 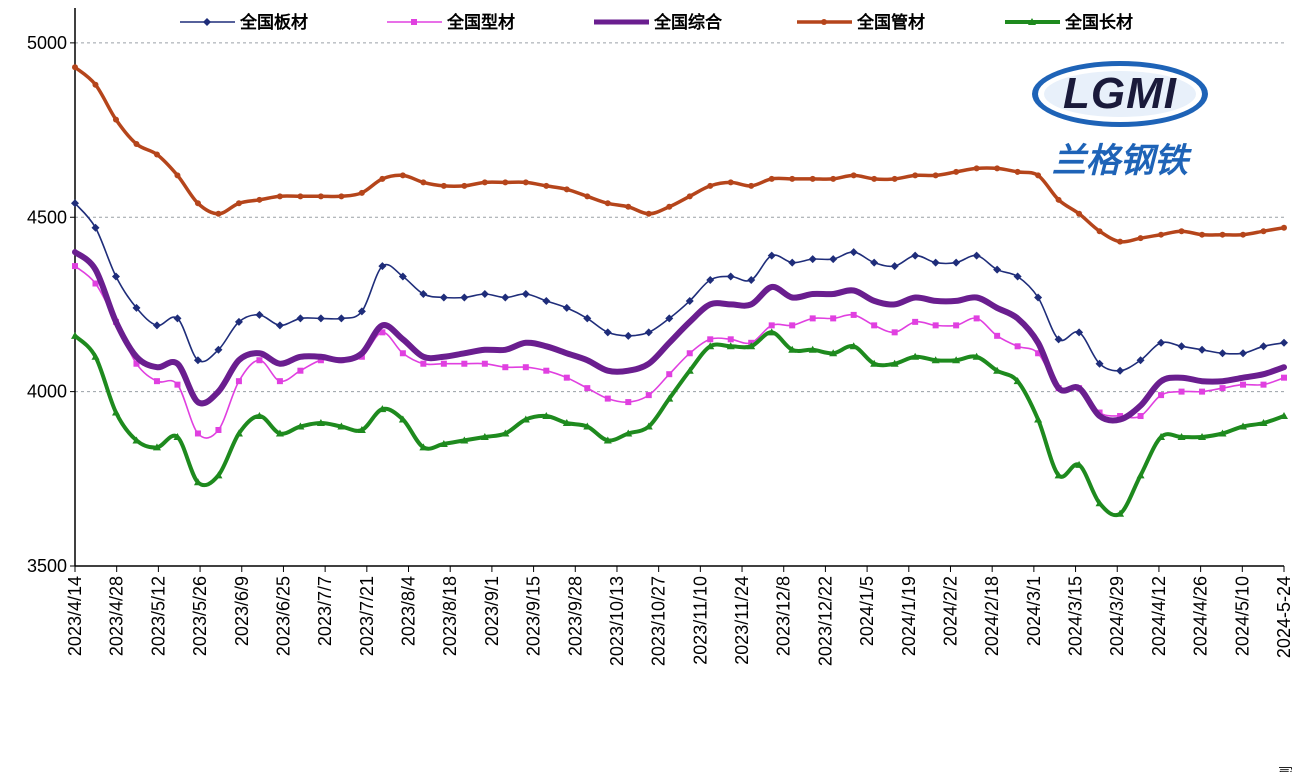 What do you see at coordinates (51, 304) in the screenshot?
I see `y-axis-ticks: 3500 4000 4500 5000` at bounding box center [51, 304].